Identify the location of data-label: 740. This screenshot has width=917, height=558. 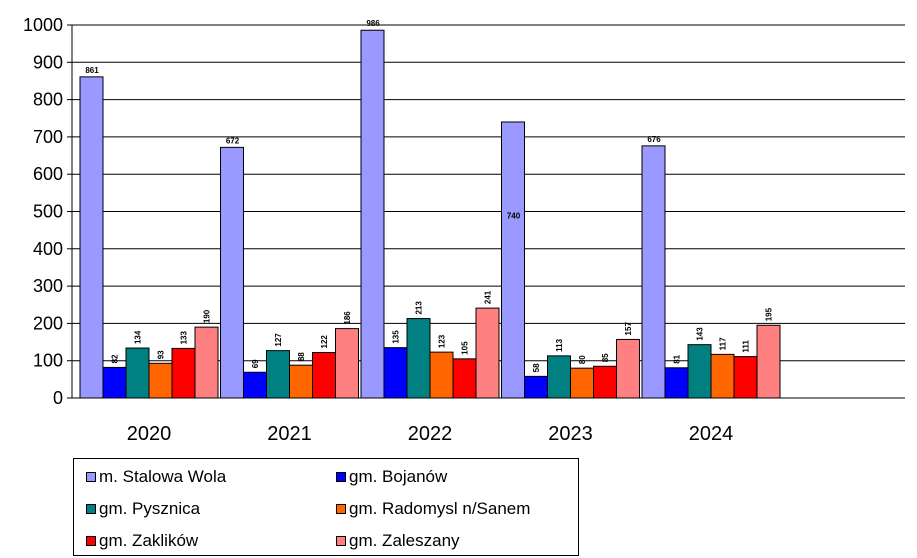
(514, 216).